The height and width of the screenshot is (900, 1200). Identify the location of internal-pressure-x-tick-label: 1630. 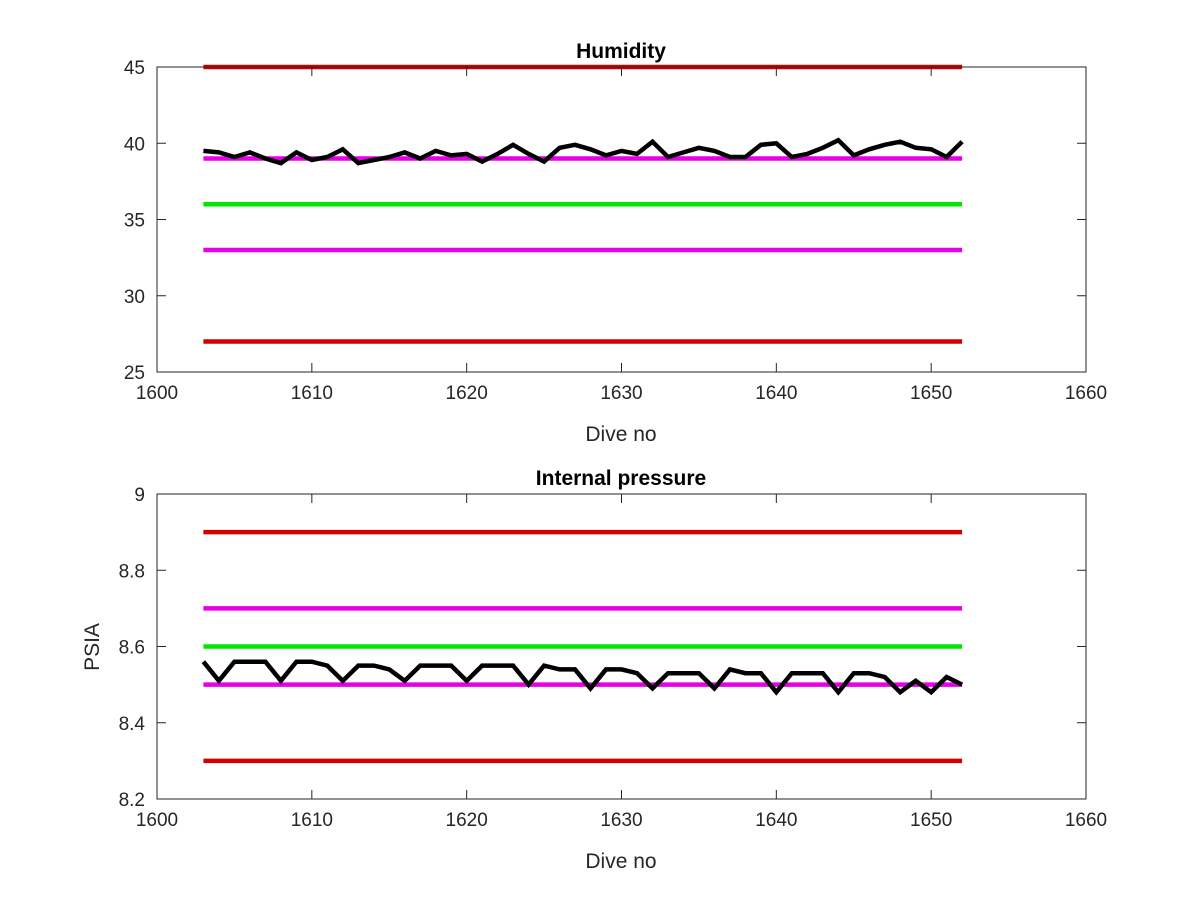
(621, 820).